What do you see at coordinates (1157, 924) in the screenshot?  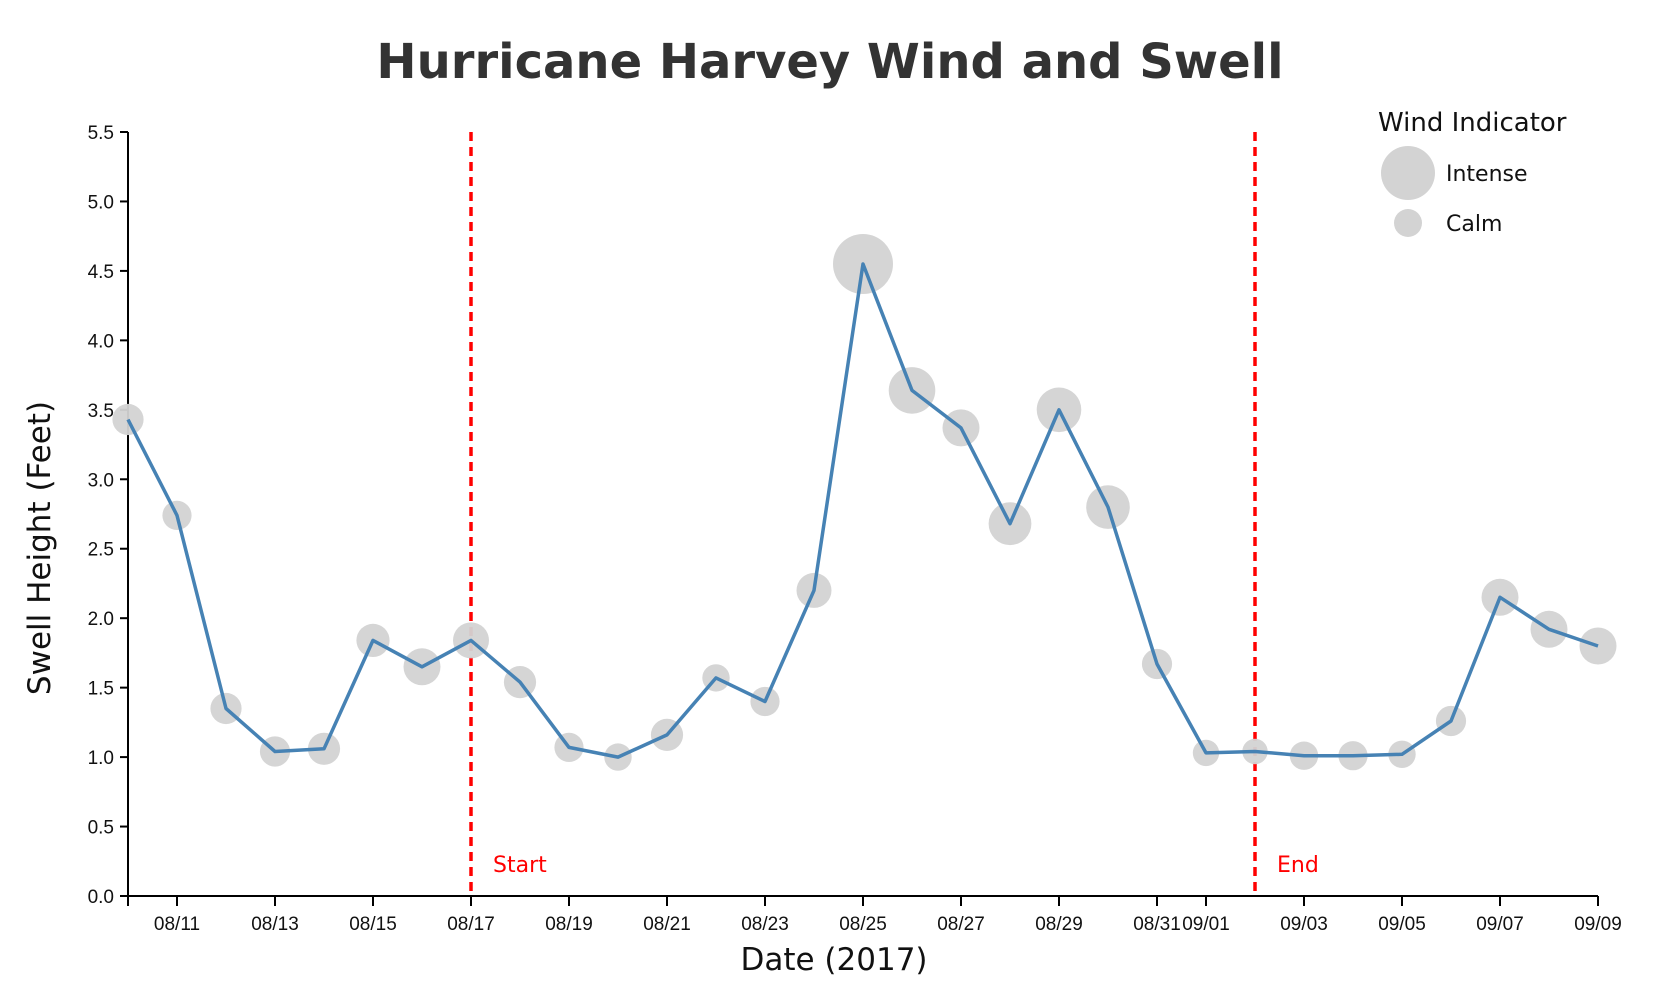 I see `x-tick-label: 08/31` at bounding box center [1157, 924].